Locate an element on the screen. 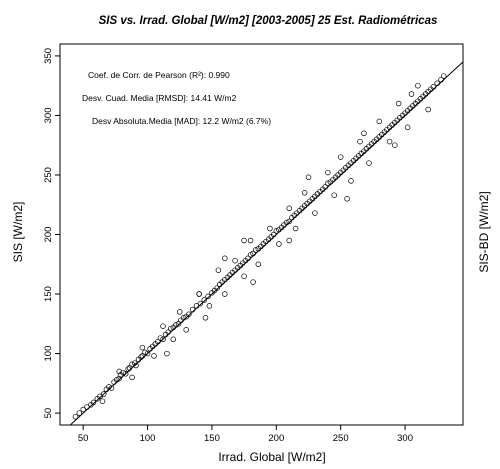  x-tick-label: 50 is located at coordinates (83, 438).